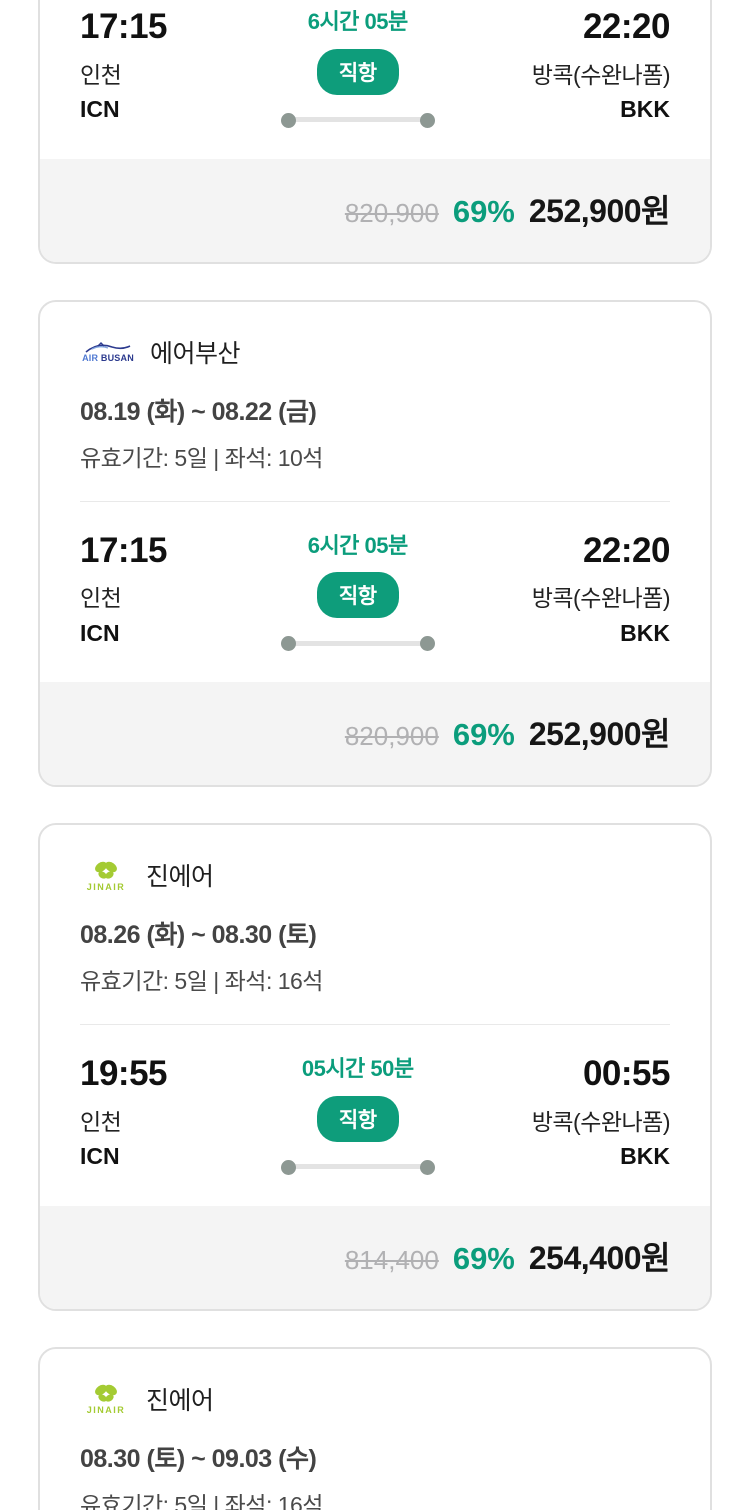 The image size is (750, 1510). What do you see at coordinates (198, 1458) in the screenshot?
I see `travel-dates: 08.30 (토) ~ 09.03 (수)` at bounding box center [198, 1458].